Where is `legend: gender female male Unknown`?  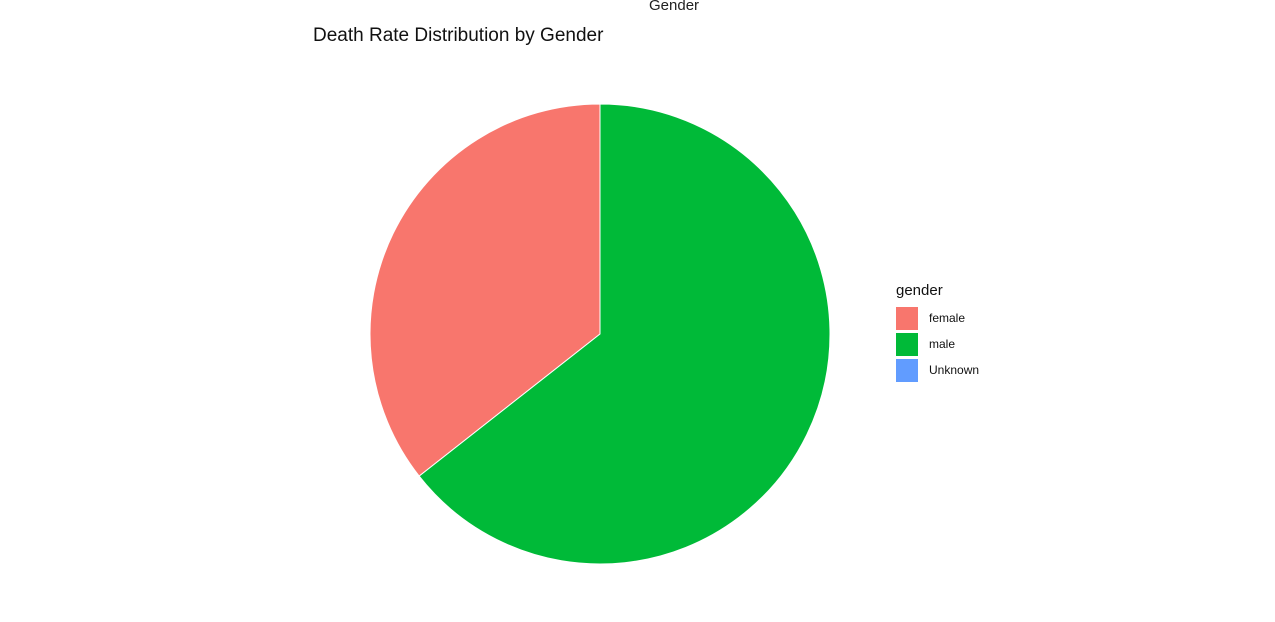 legend: gender female male Unknown is located at coordinates (961, 332).